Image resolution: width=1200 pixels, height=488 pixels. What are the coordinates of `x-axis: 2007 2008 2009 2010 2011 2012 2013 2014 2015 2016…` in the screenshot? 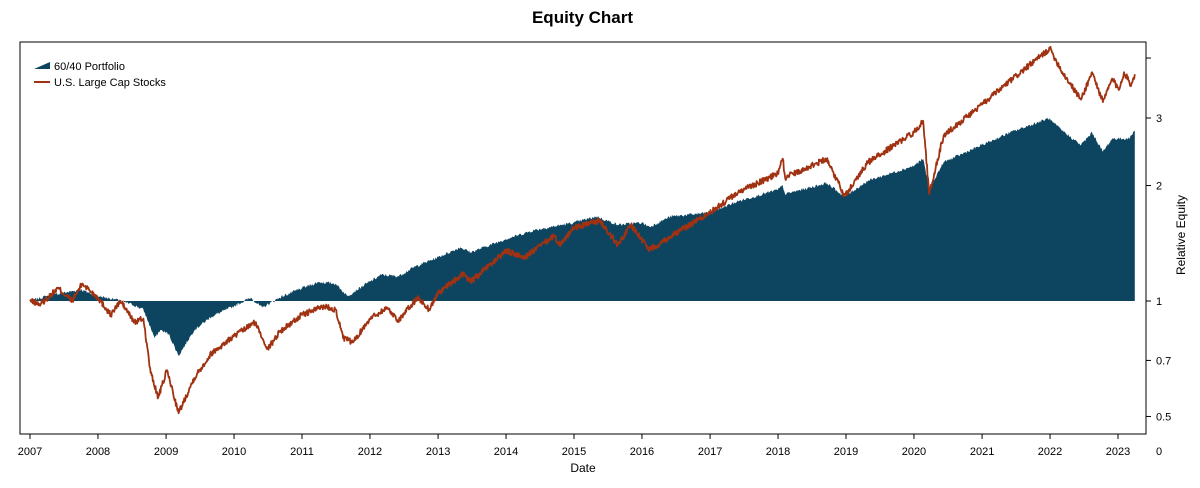 It's located at (574, 446).